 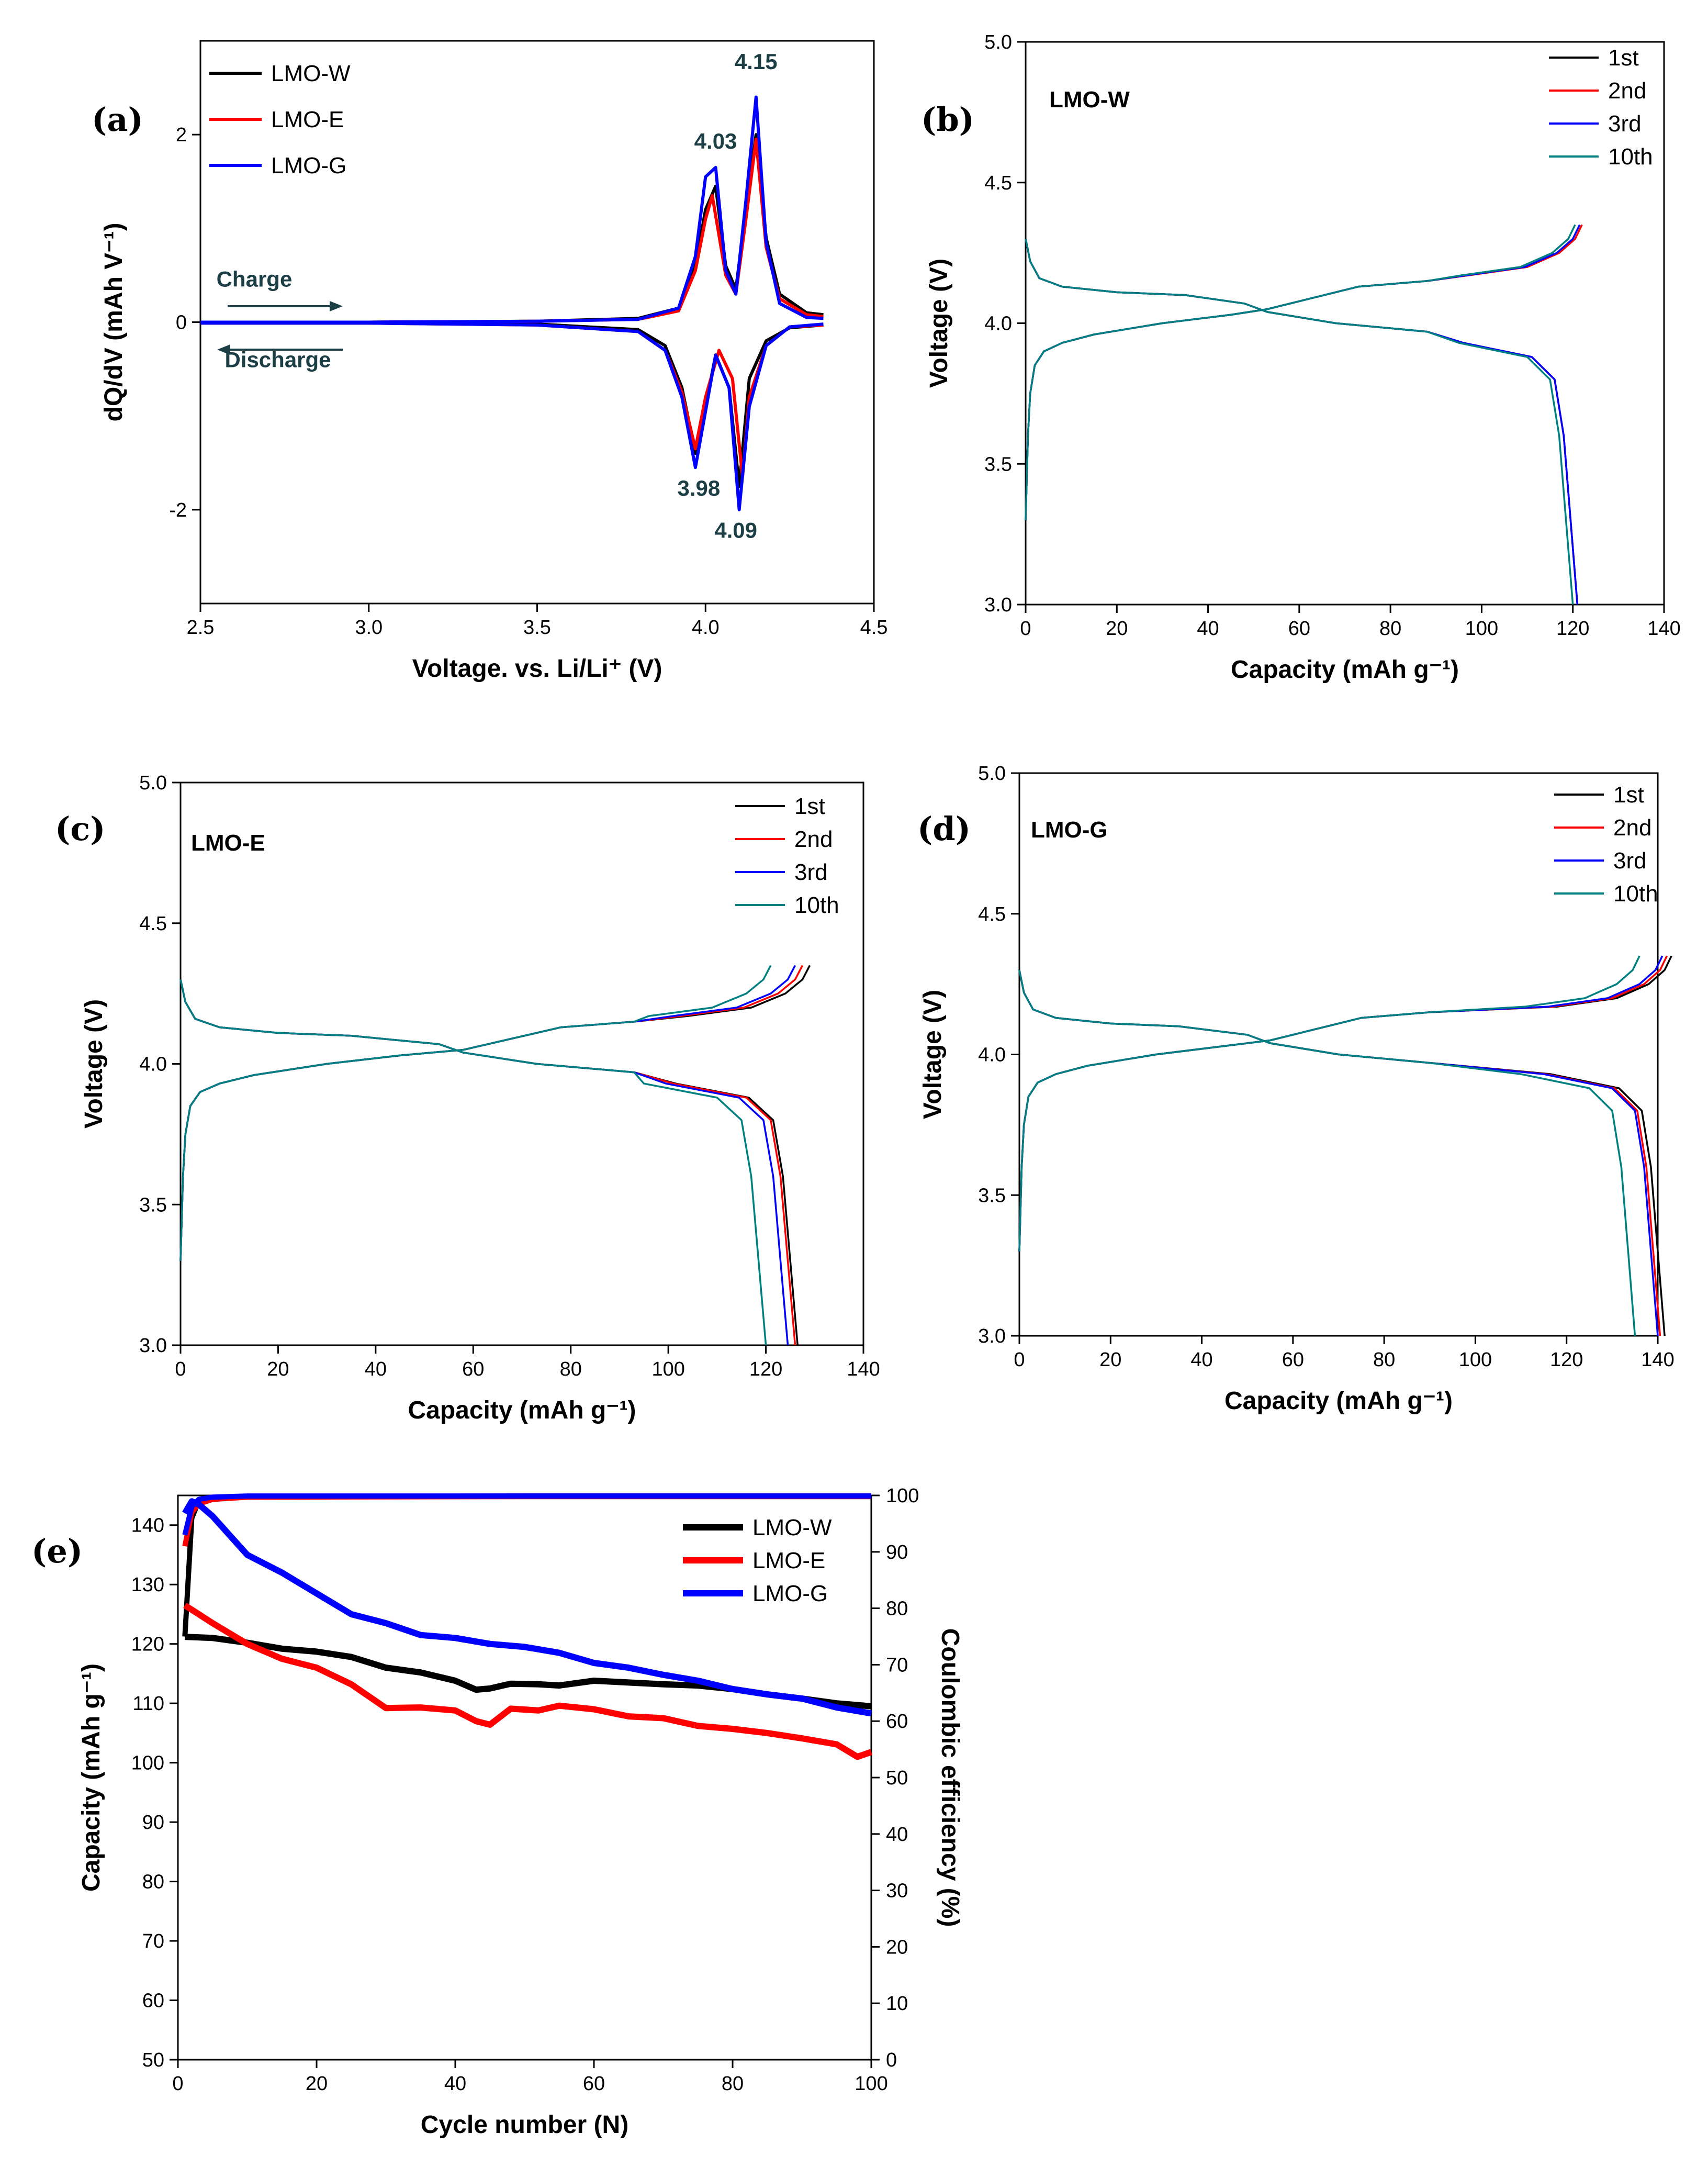 I want to click on series-line-capacity, so click(x=527, y=1681).